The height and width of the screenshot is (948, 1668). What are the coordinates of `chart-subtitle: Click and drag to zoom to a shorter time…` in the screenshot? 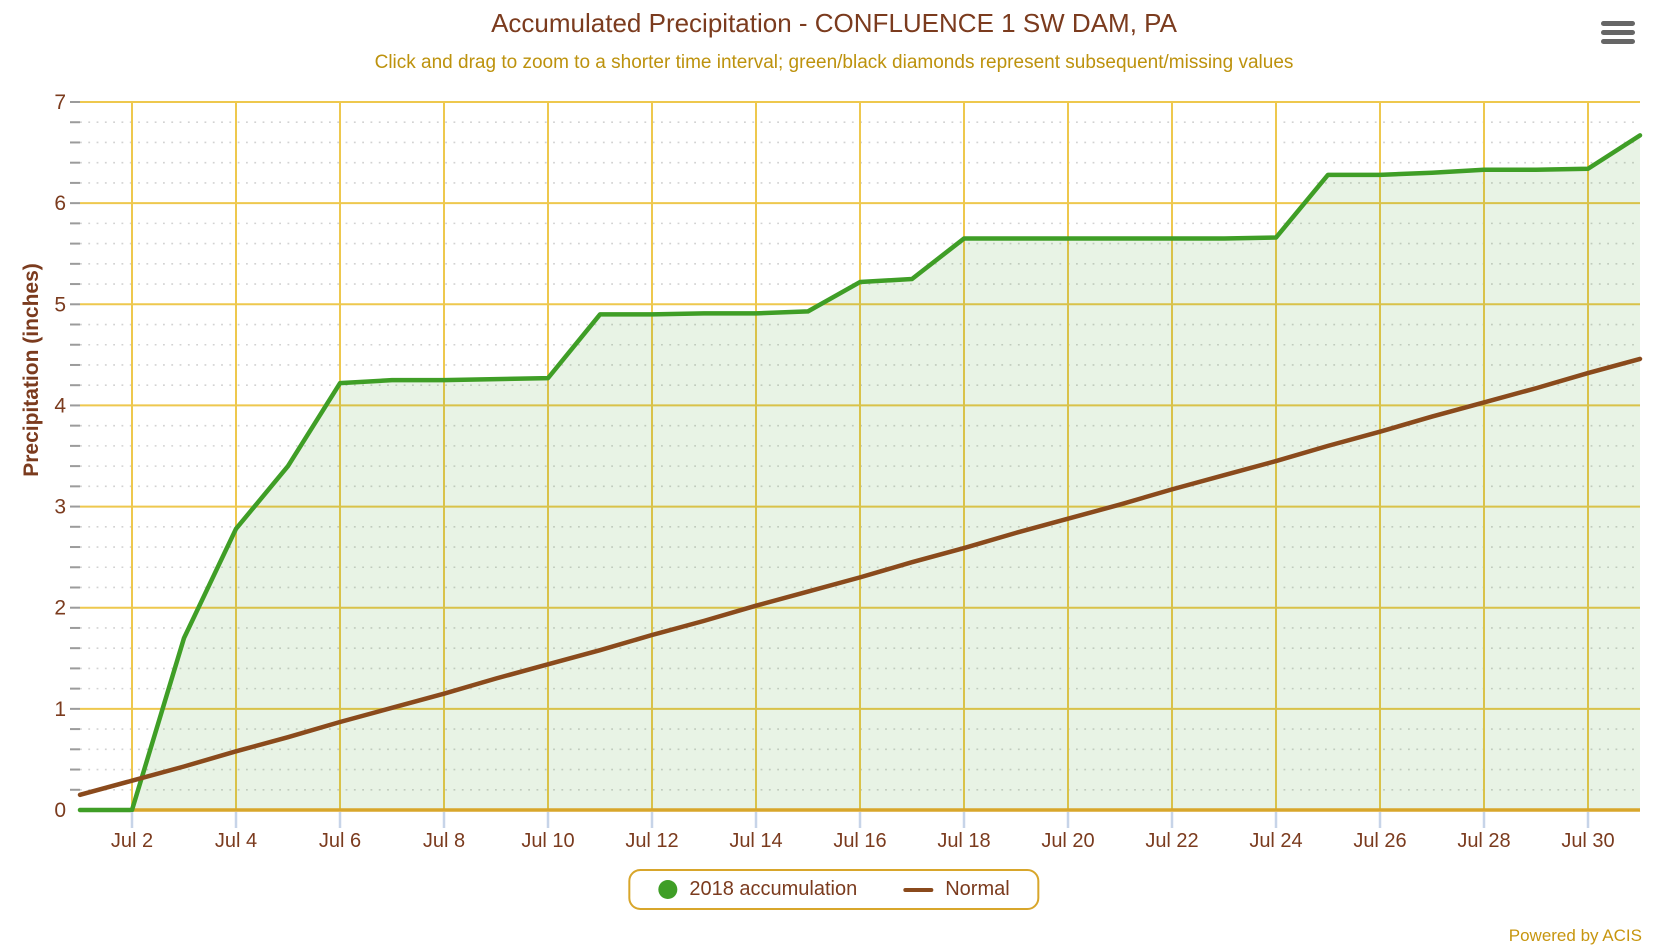 It's located at (834, 62).